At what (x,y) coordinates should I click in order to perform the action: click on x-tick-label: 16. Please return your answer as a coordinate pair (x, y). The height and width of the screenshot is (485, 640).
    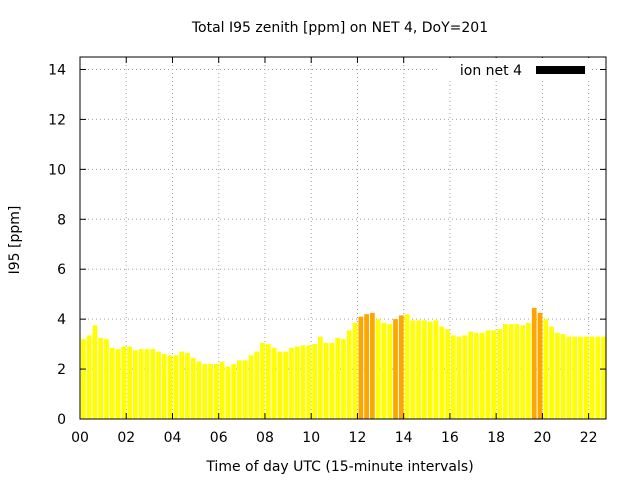
    Looking at the image, I should click on (450, 438).